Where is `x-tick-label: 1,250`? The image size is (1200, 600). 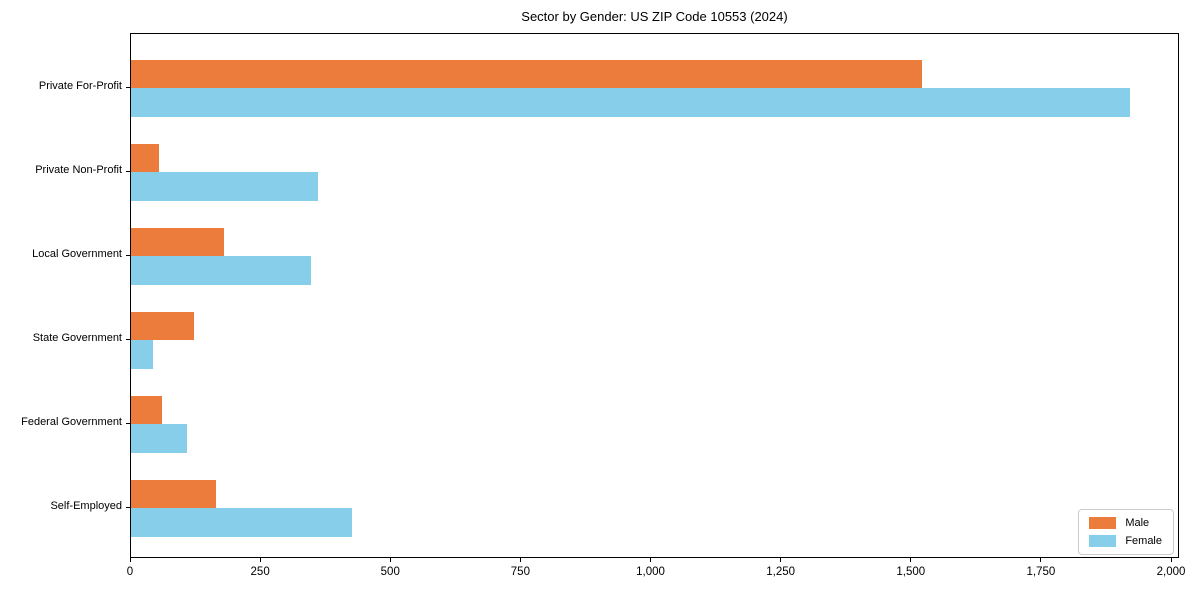 x-tick-label: 1,250 is located at coordinates (781, 572).